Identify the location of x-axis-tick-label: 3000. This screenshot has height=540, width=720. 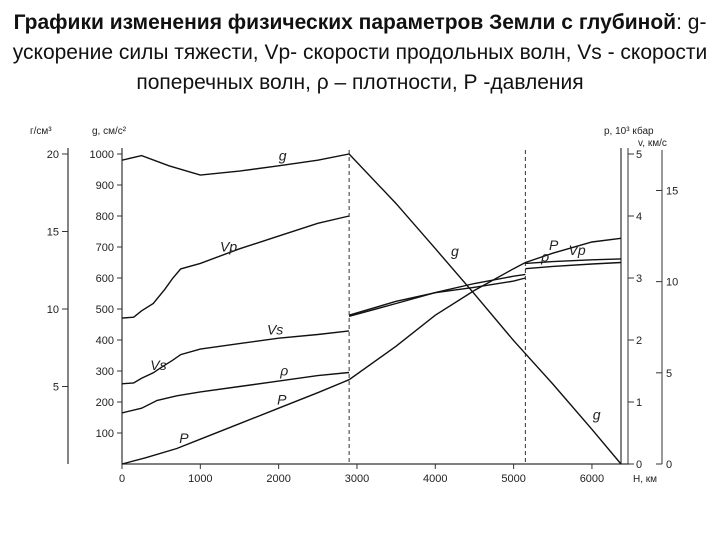
(357, 478).